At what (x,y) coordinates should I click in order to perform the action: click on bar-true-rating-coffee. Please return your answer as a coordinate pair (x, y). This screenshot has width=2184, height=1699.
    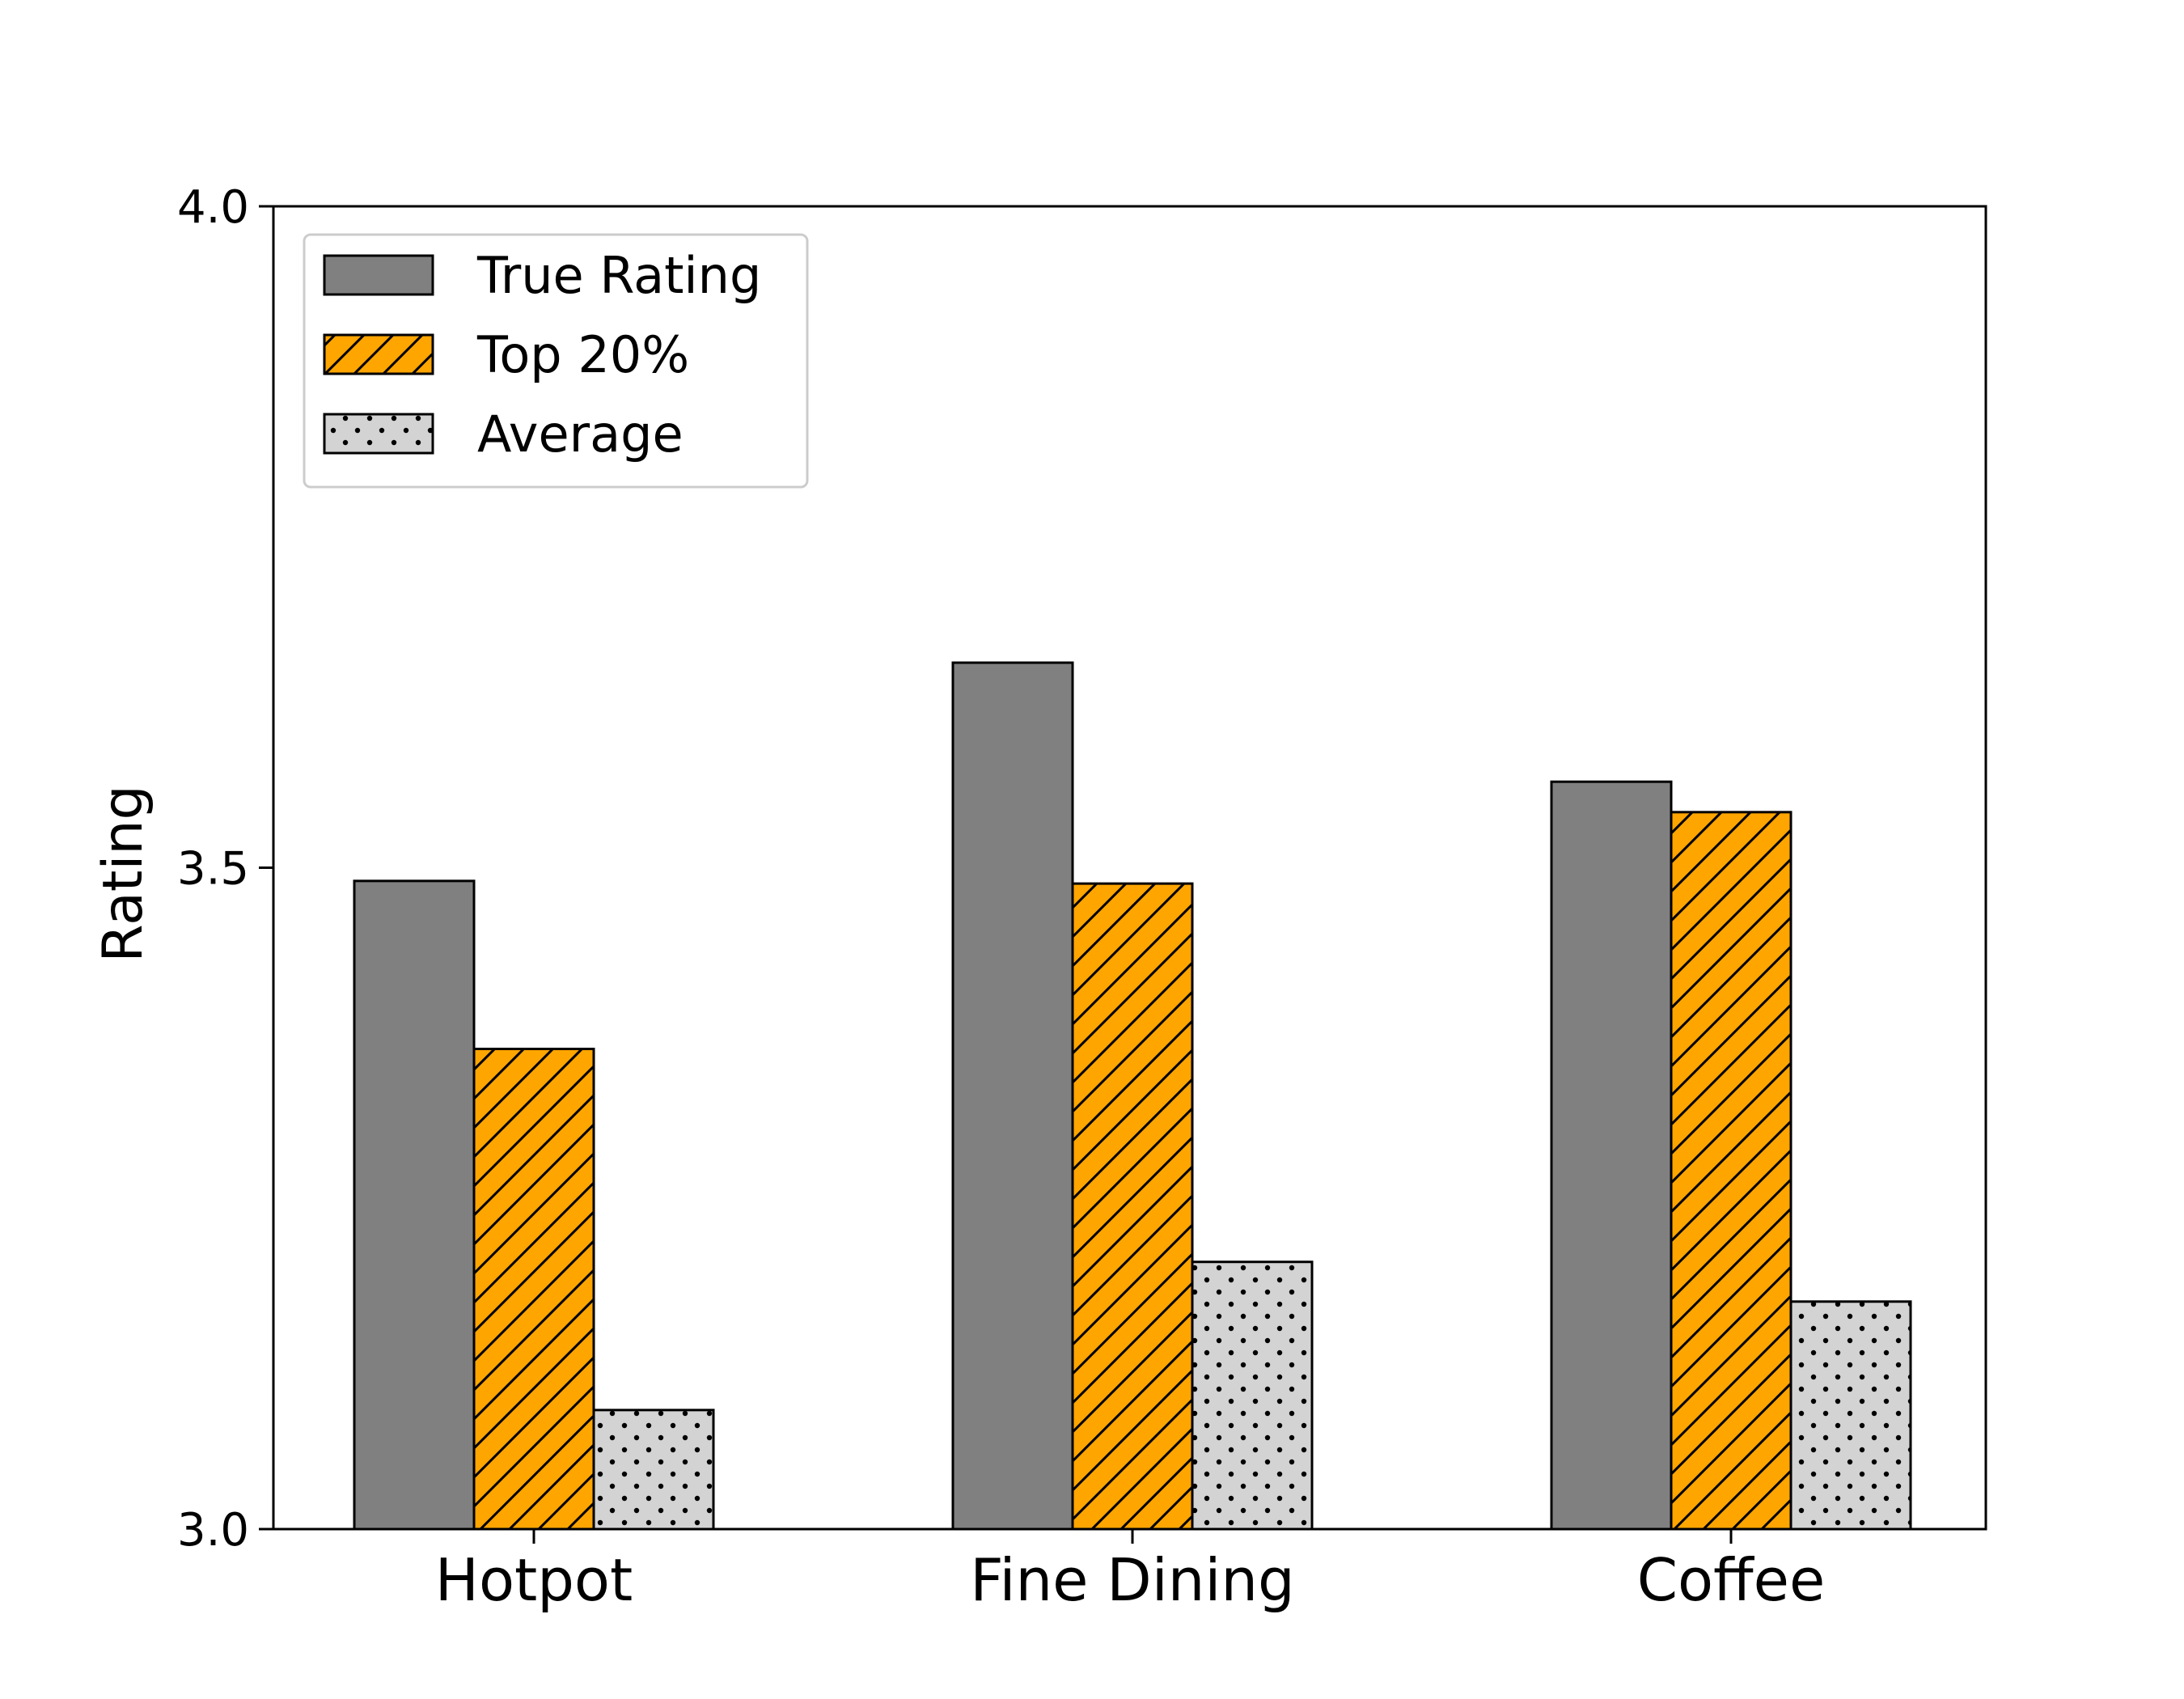
    Looking at the image, I should click on (1611, 1155).